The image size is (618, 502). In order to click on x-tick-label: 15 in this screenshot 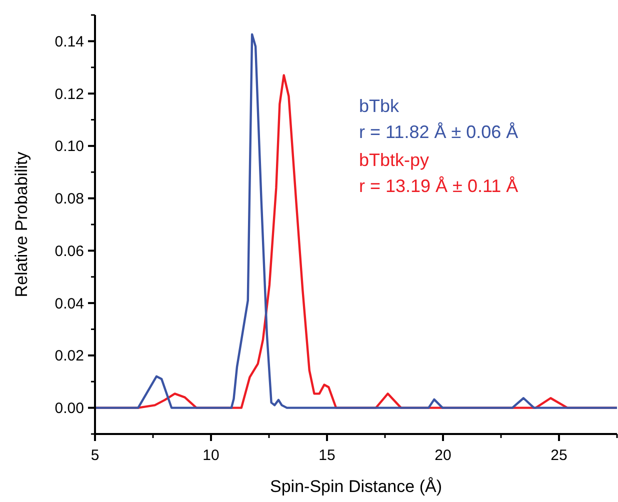, I will do `click(327, 455)`.